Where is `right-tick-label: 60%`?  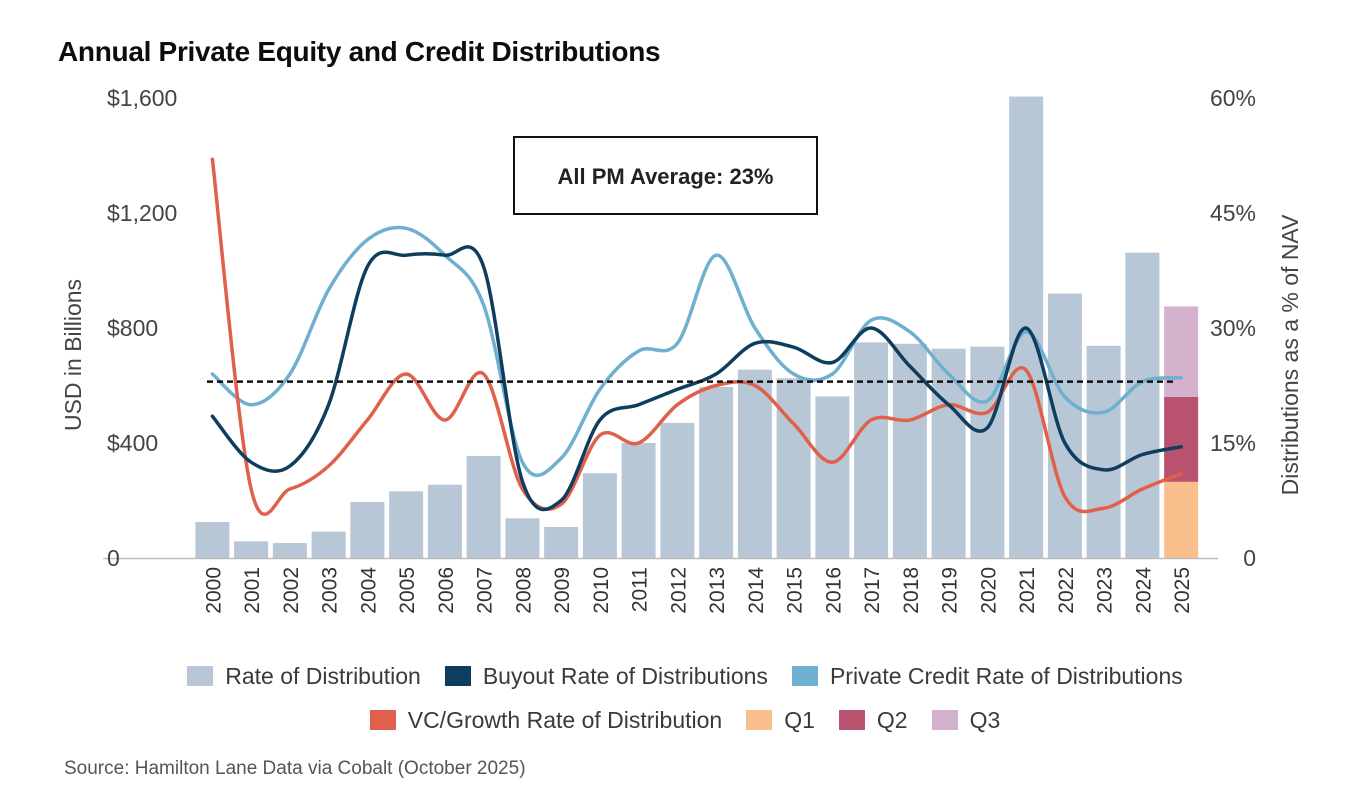
right-tick-label: 60% is located at coordinates (1233, 98).